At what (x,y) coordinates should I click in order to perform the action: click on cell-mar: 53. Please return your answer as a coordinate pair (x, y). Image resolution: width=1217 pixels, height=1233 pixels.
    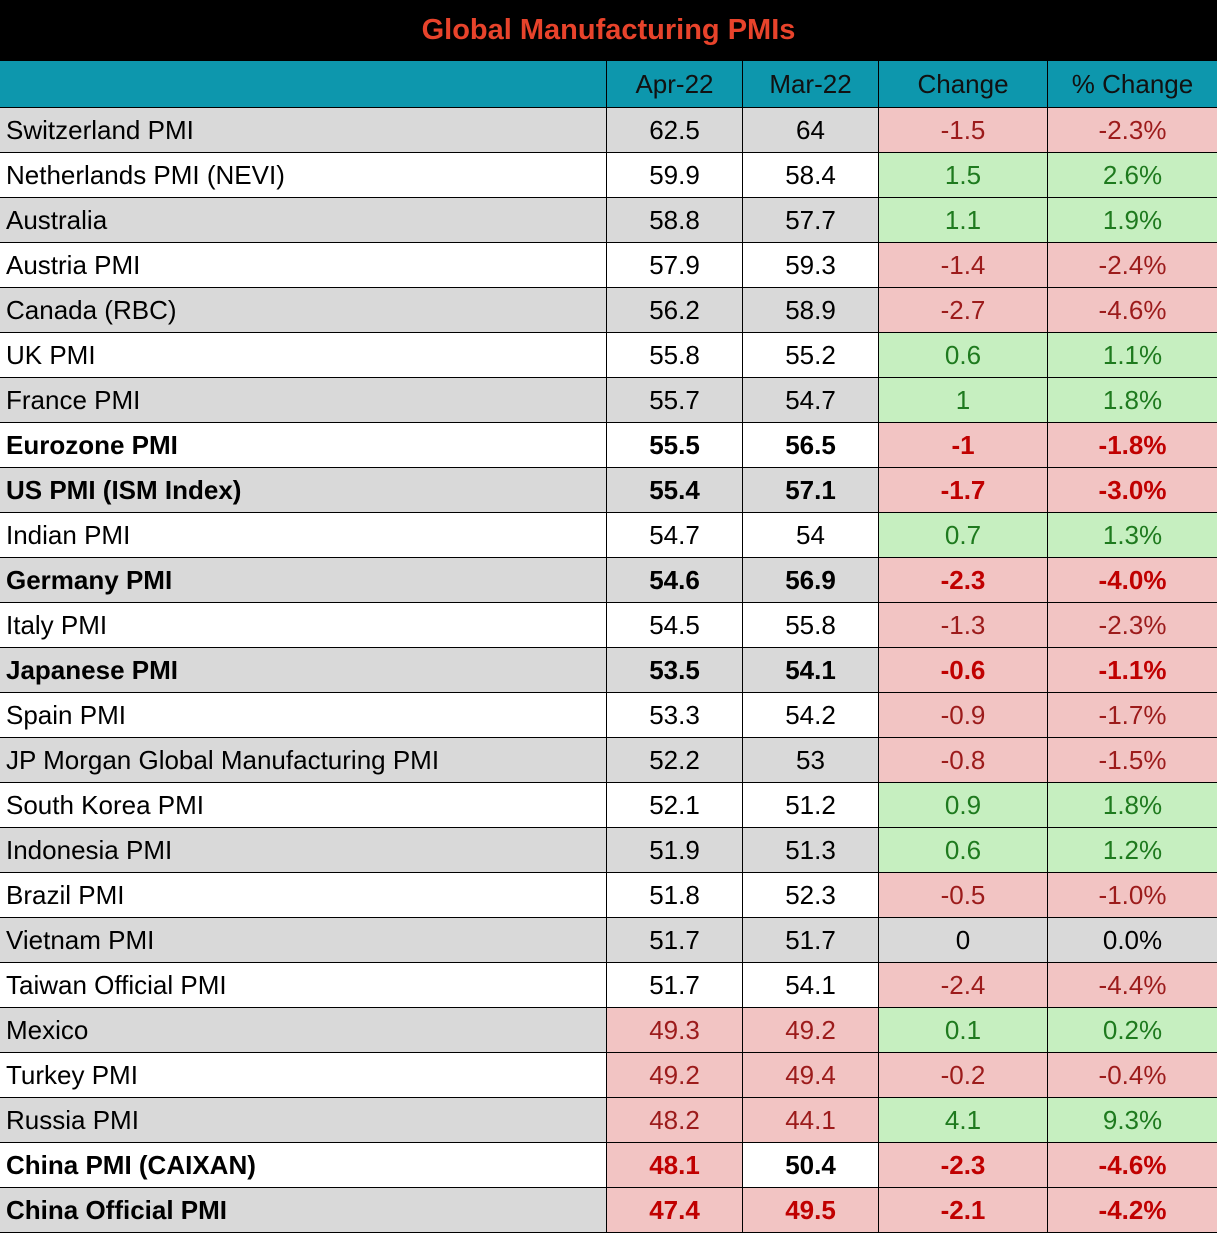
    Looking at the image, I should click on (811, 760).